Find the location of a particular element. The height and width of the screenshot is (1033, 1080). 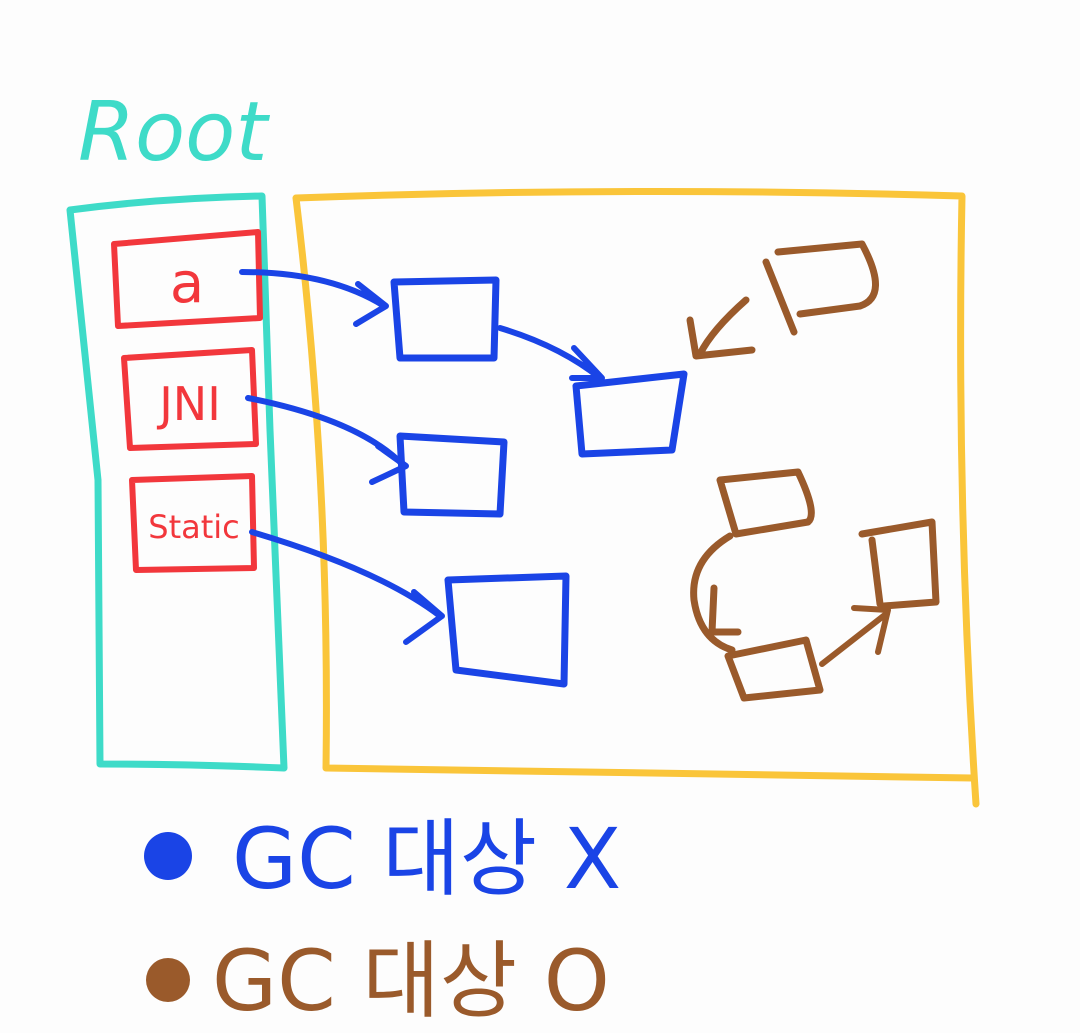

legend: GC 대상 X GC 대상 O is located at coordinates (382, 920).